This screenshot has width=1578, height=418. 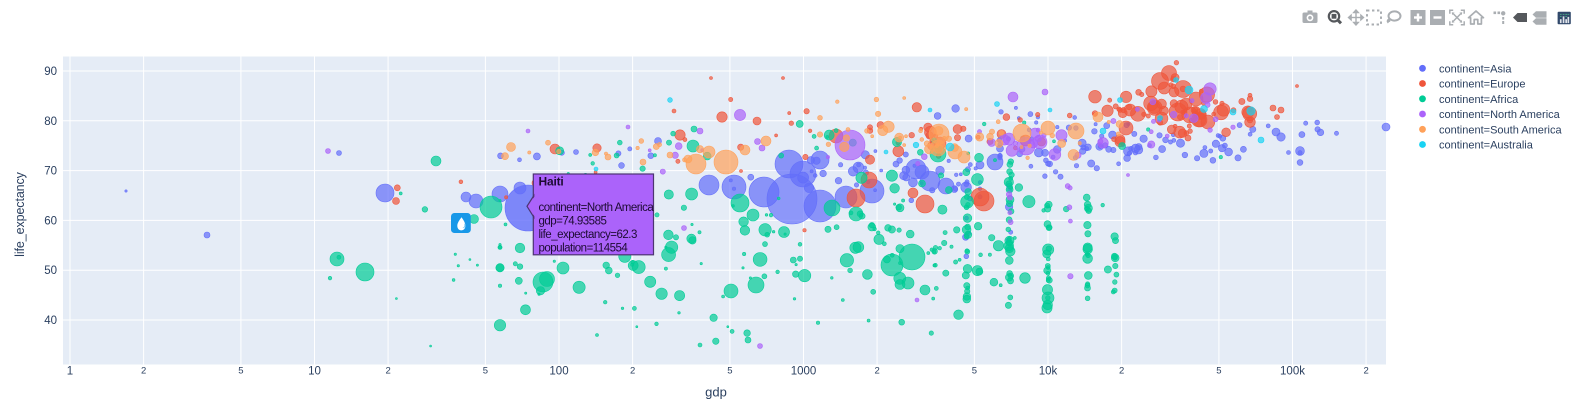 What do you see at coordinates (584, 249) in the screenshot?
I see `svg-text: population=114554` at bounding box center [584, 249].